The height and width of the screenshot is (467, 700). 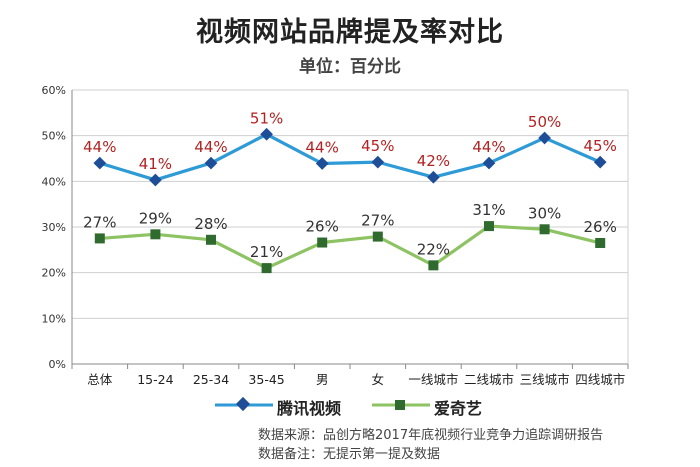 What do you see at coordinates (458, 408) in the screenshot?
I see `legend-label-series-2: 爱奇艺` at bounding box center [458, 408].